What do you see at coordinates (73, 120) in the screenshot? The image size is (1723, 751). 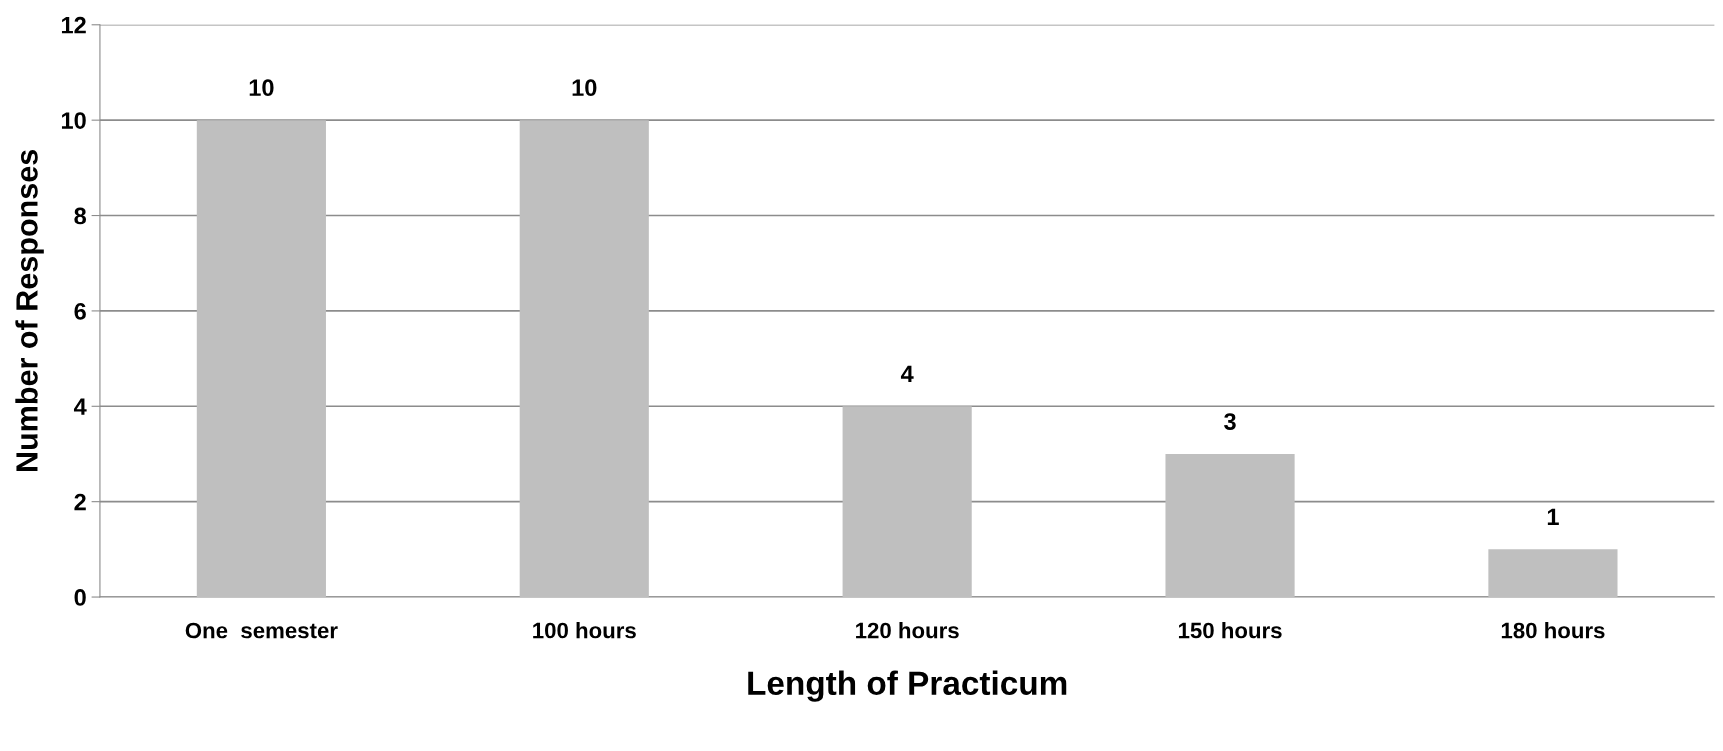 I see `y-tick-label: 10` at bounding box center [73, 120].